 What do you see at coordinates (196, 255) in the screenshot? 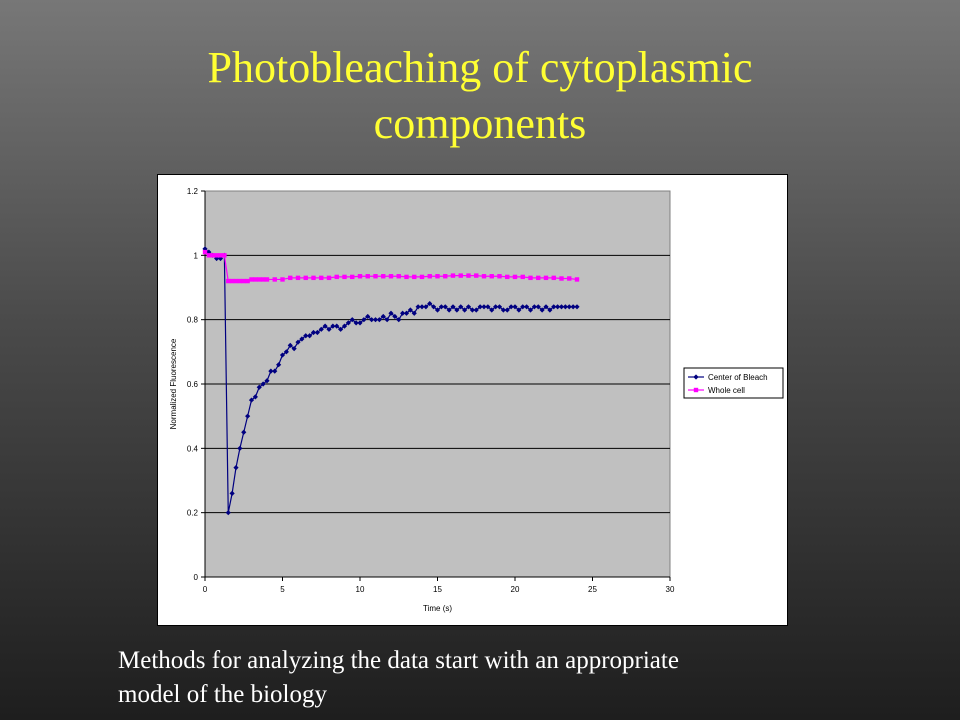
I see `y-tick-label: 1` at bounding box center [196, 255].